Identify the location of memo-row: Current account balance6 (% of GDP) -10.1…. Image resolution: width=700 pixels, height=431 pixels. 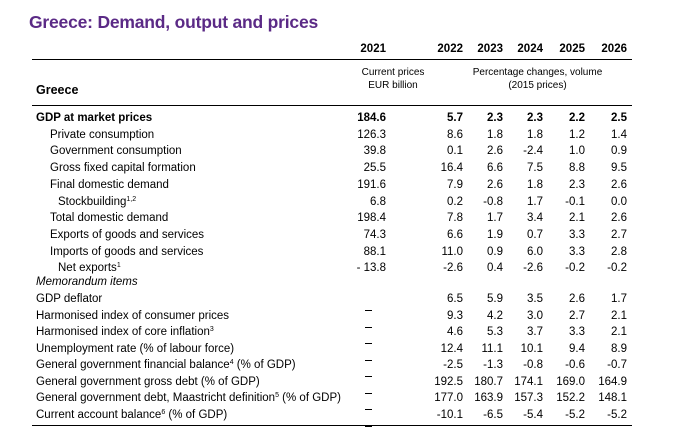
(350, 417).